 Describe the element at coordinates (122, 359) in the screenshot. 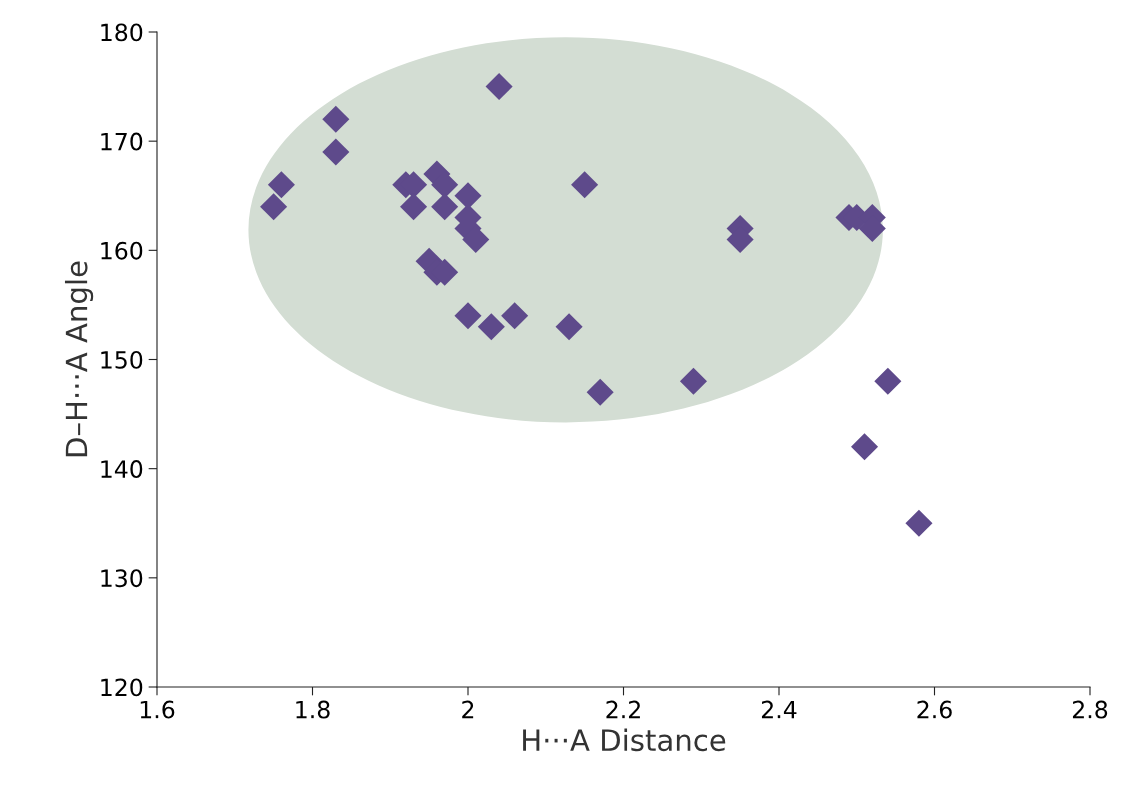

I see `y-tick-label: 150` at that location.